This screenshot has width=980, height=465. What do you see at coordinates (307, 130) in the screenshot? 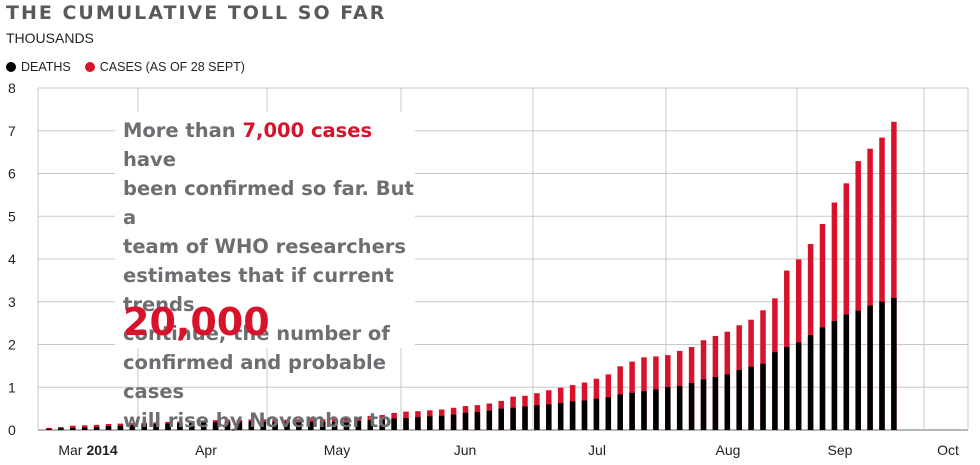
I see `annotation-highlight: 7,000 cases` at bounding box center [307, 130].